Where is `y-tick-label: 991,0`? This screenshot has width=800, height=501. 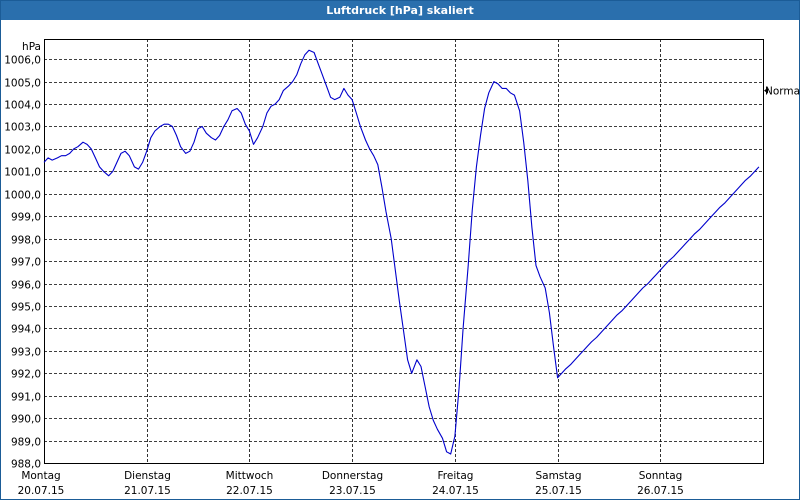
y-tick-label: 991,0 is located at coordinates (26, 398).